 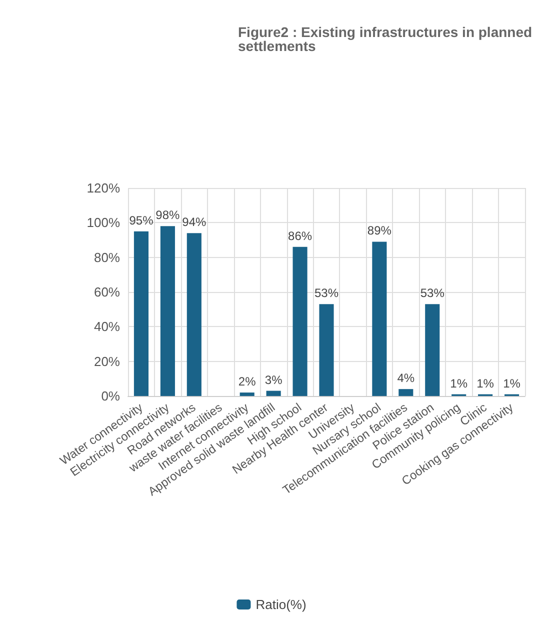 What do you see at coordinates (379, 231) in the screenshot?
I see `data-label: 89%` at bounding box center [379, 231].